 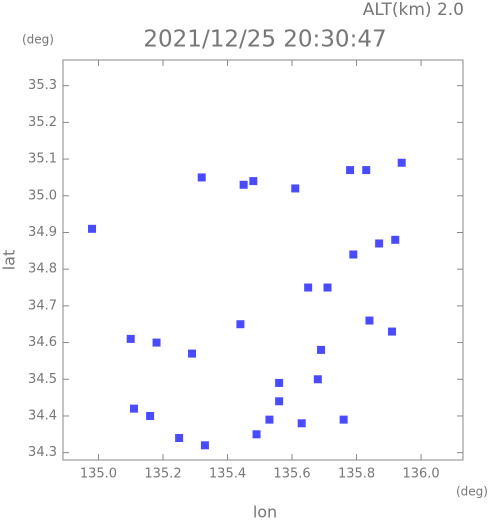 I want to click on y-tick-label: 35.1, so click(x=42, y=159).